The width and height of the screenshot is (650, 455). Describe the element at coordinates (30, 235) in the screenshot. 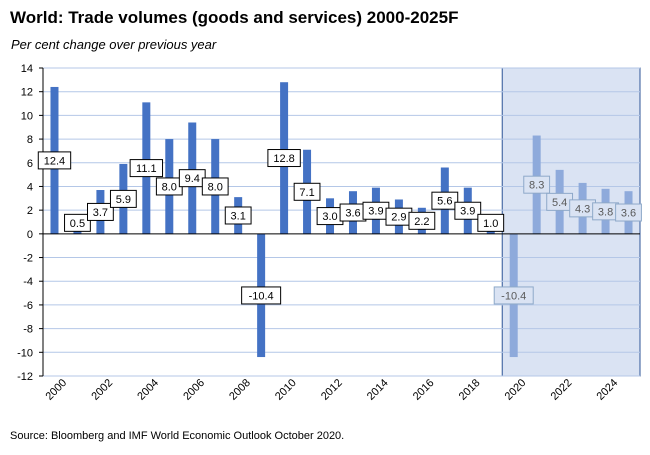

I see `y-tick-label: 0` at that location.